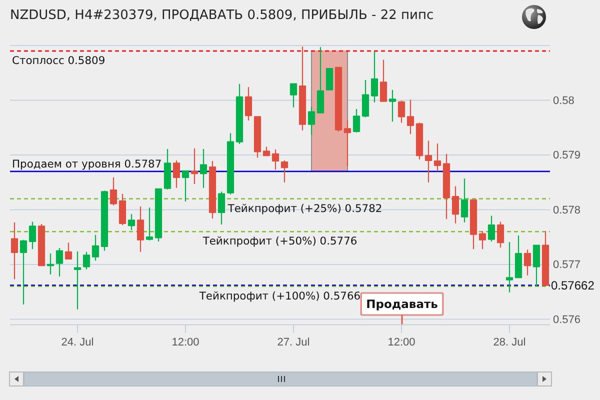 The width and height of the screenshot is (600, 400). Describe the element at coordinates (59, 60) in the screenshot. I see `ref-line-label: Стоплосс 0.5809` at that location.